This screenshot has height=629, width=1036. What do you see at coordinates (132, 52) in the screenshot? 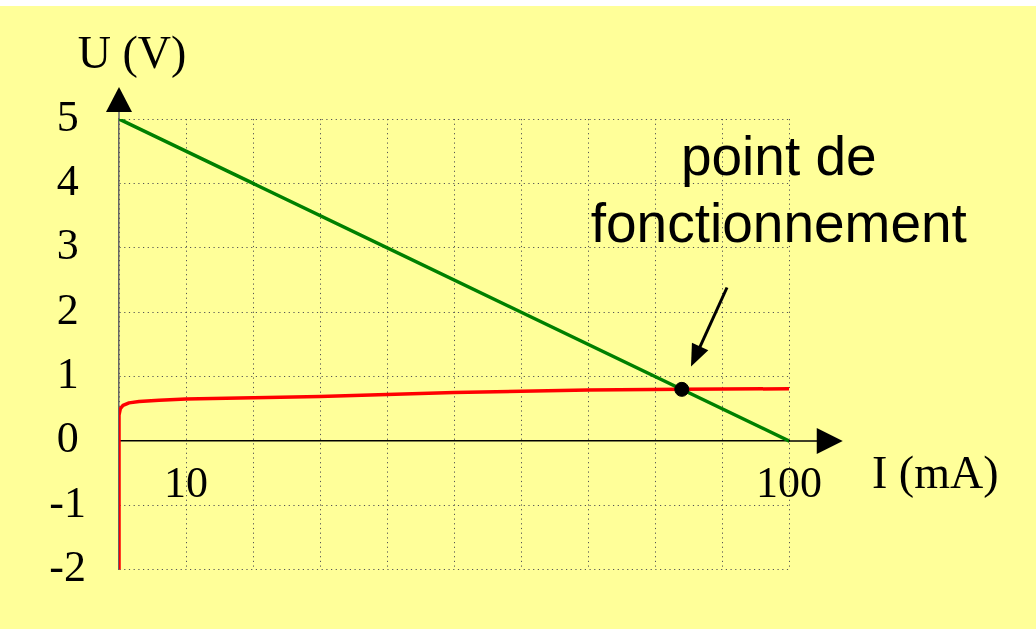
I see `y-axis-title: U (V)` at bounding box center [132, 52].